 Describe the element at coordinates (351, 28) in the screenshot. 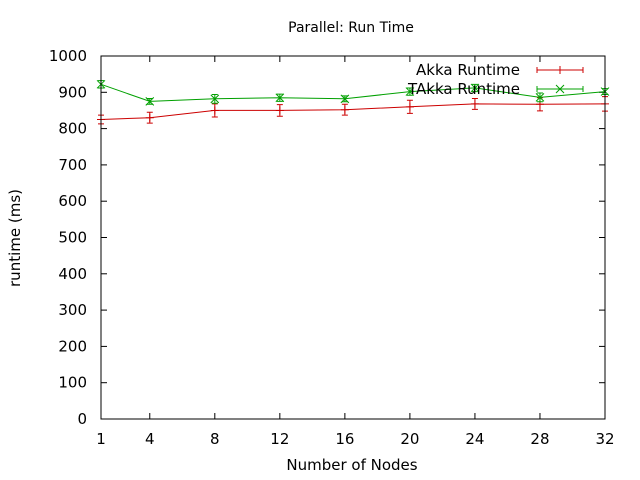

I see `chart-title: Parallel: Run Time` at that location.